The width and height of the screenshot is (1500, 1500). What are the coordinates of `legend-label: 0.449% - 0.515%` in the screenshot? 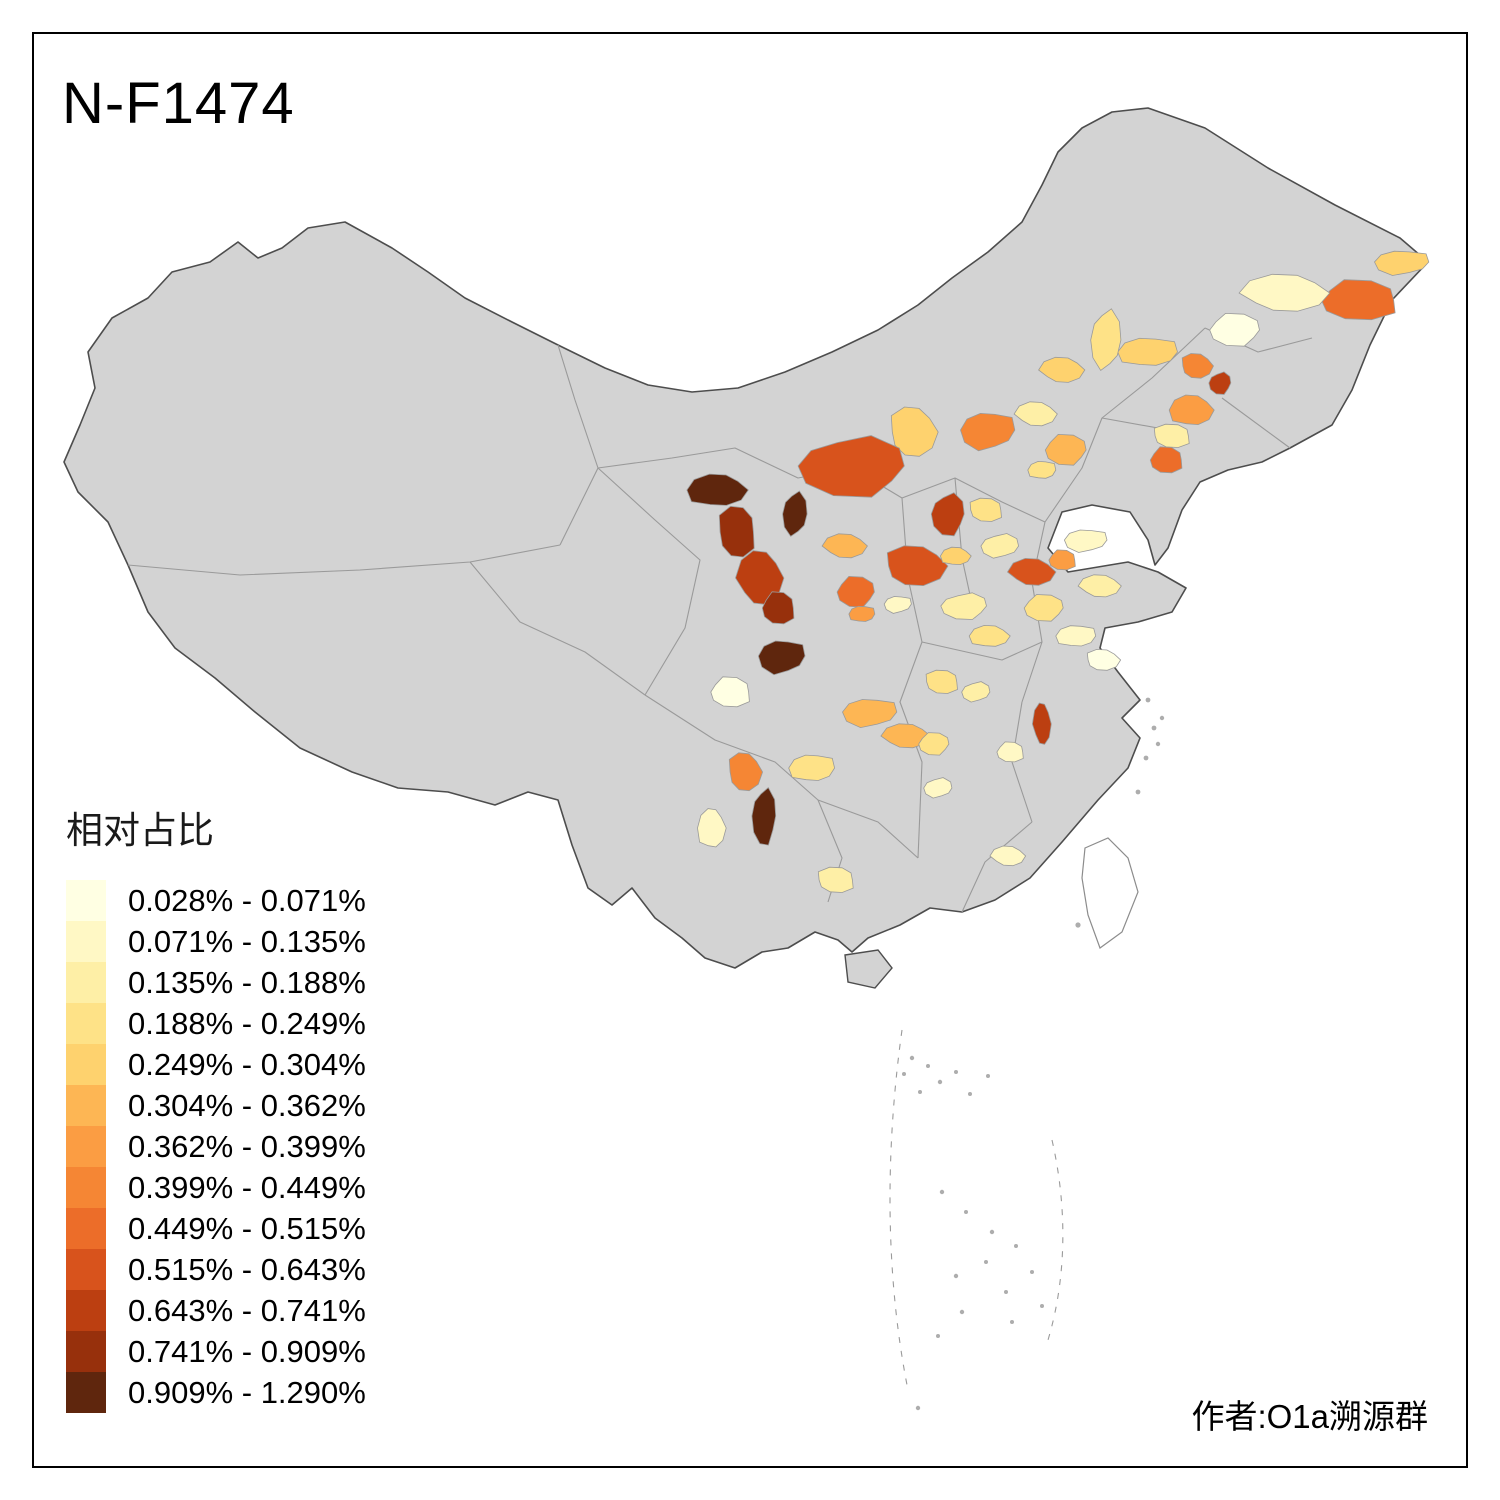 It's located at (247, 1228).